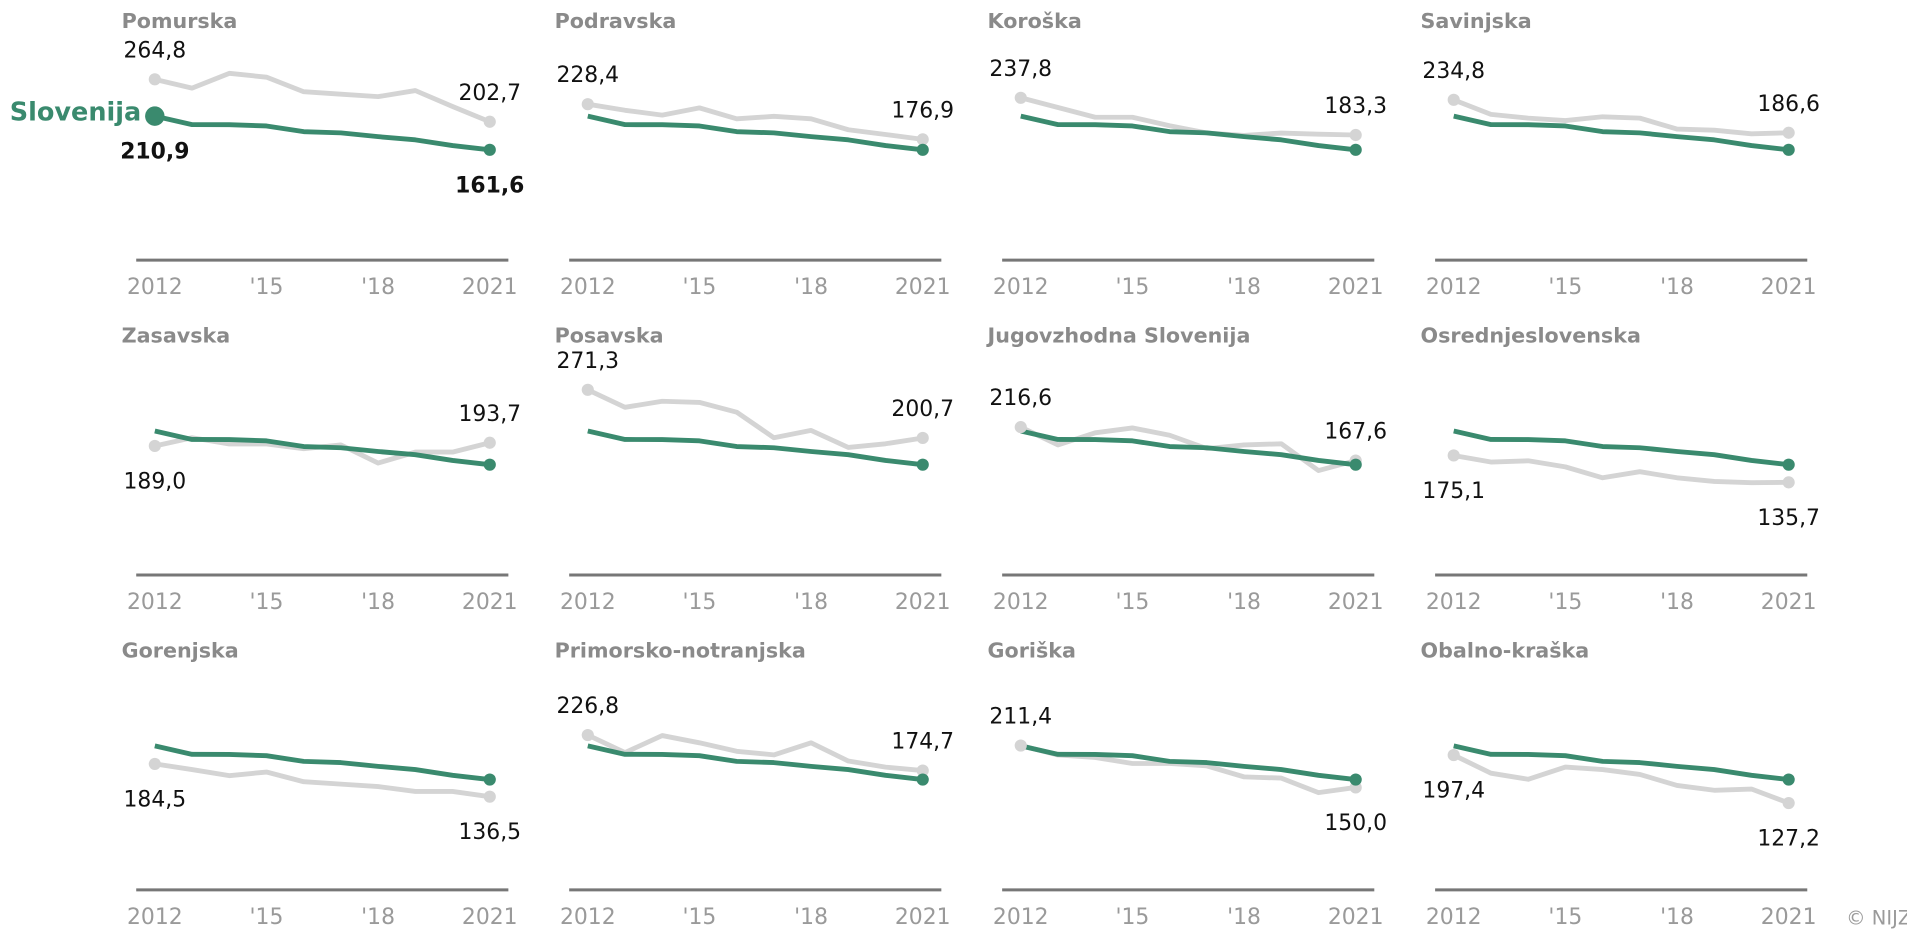 This screenshot has height=930, width=1907. Describe the element at coordinates (1355, 106) in the screenshot. I see `data-label: 183,3` at that location.